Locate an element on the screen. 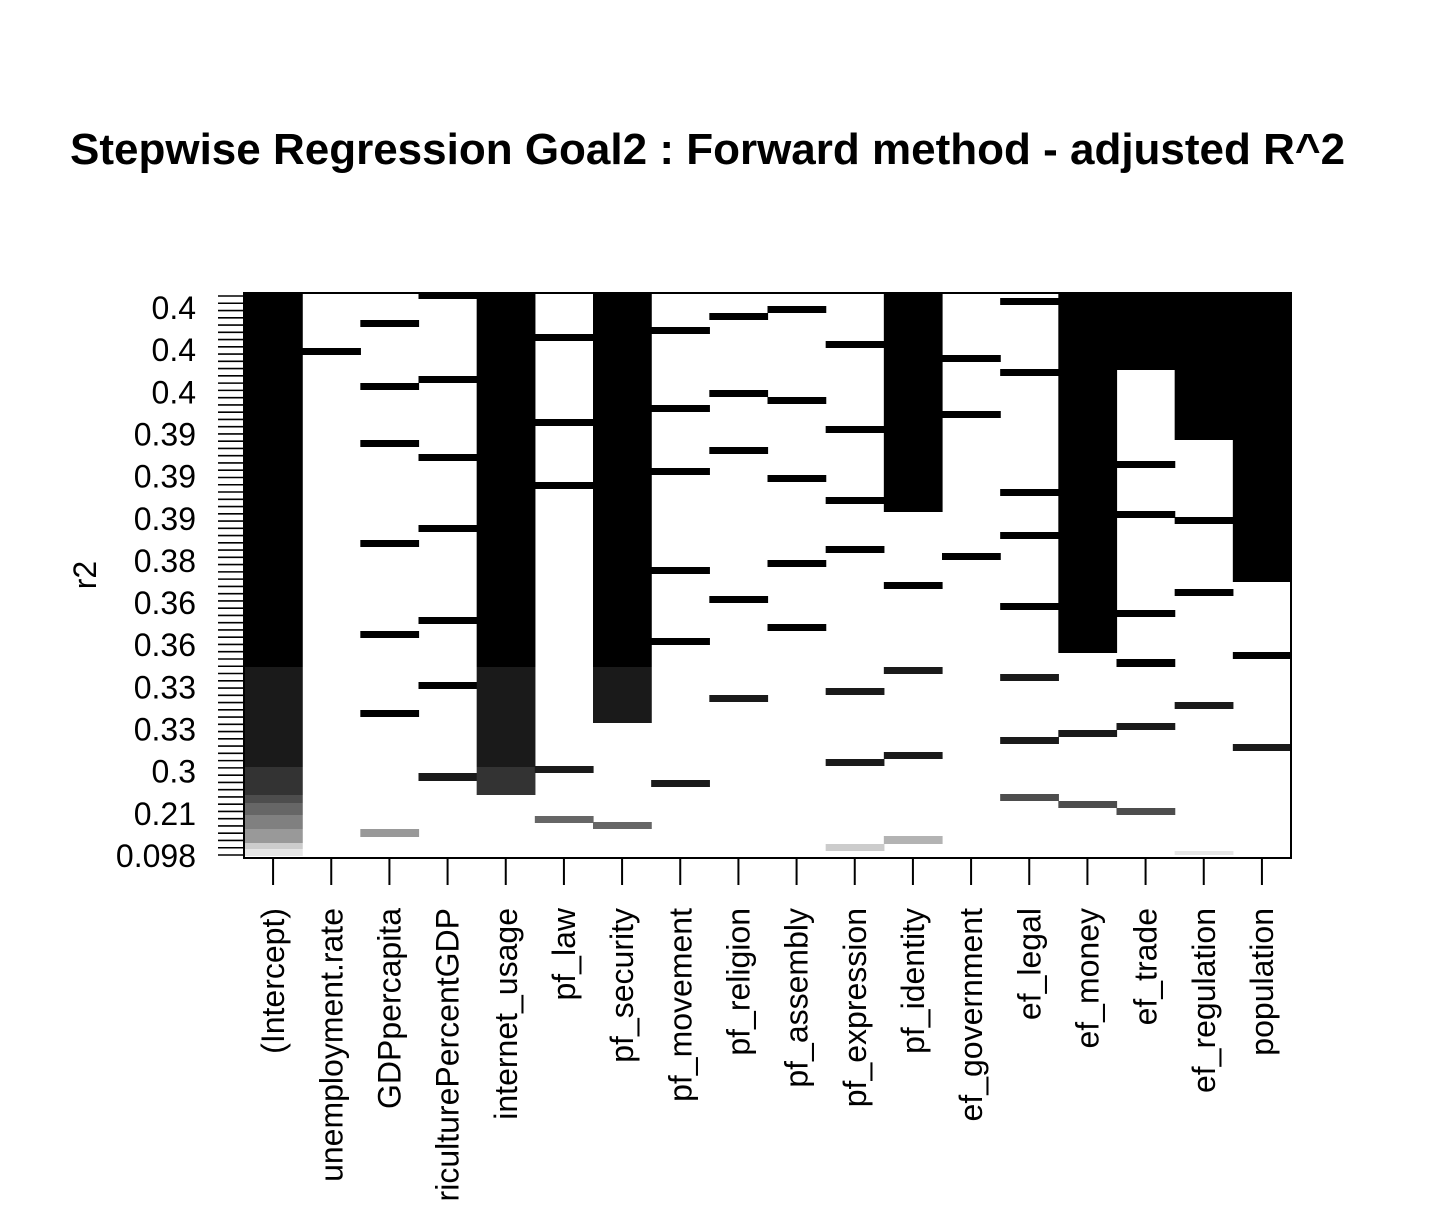 The width and height of the screenshot is (1440, 1205). x-tick-label: ef_money is located at coordinates (1087, 978).